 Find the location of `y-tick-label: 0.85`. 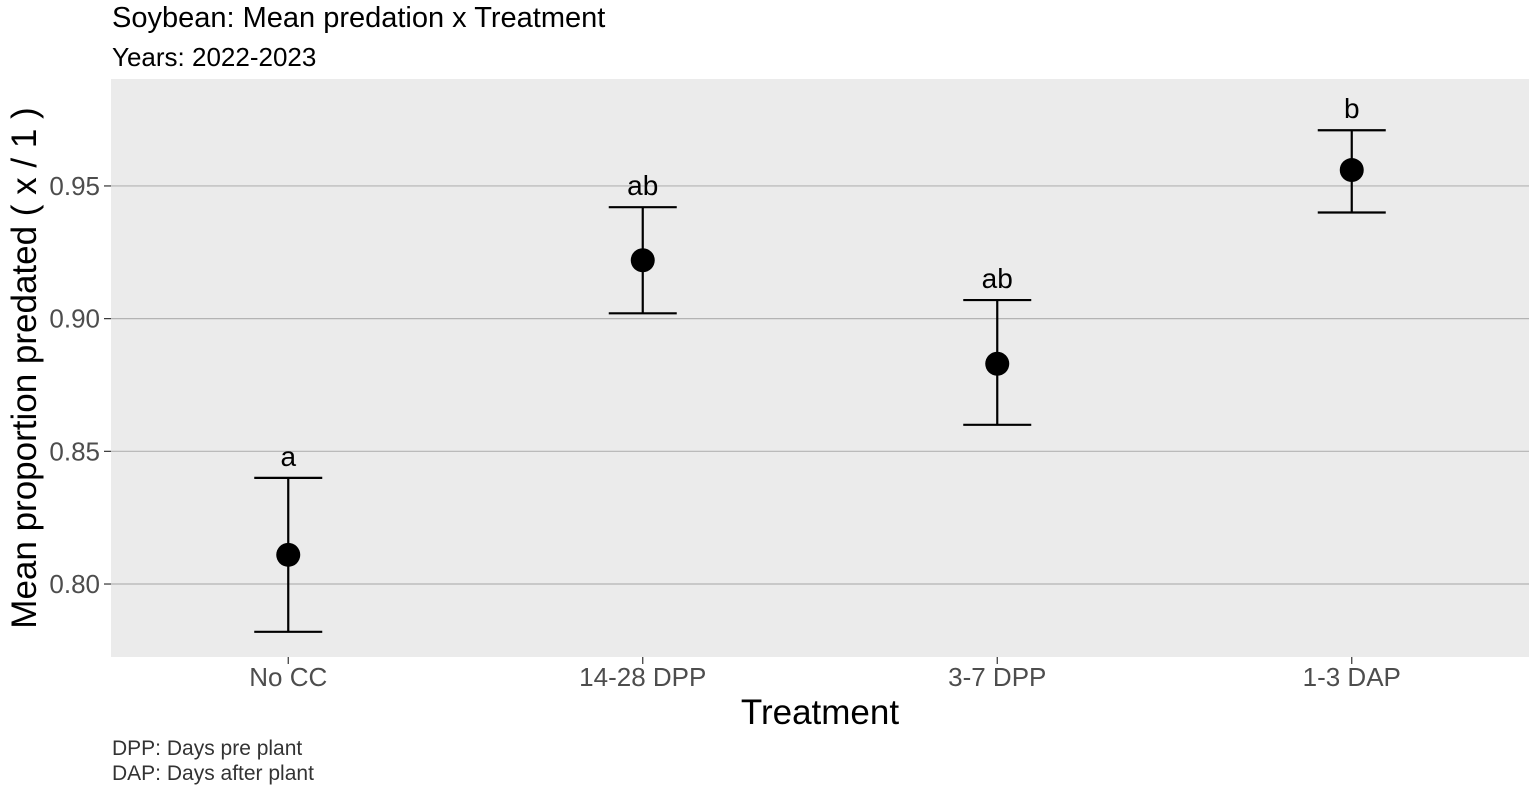

y-tick-label: 0.85 is located at coordinates (74, 451).